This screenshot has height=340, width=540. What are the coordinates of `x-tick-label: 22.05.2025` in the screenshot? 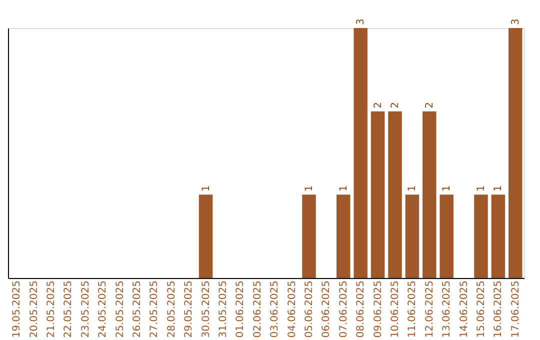 It's located at (68, 309).